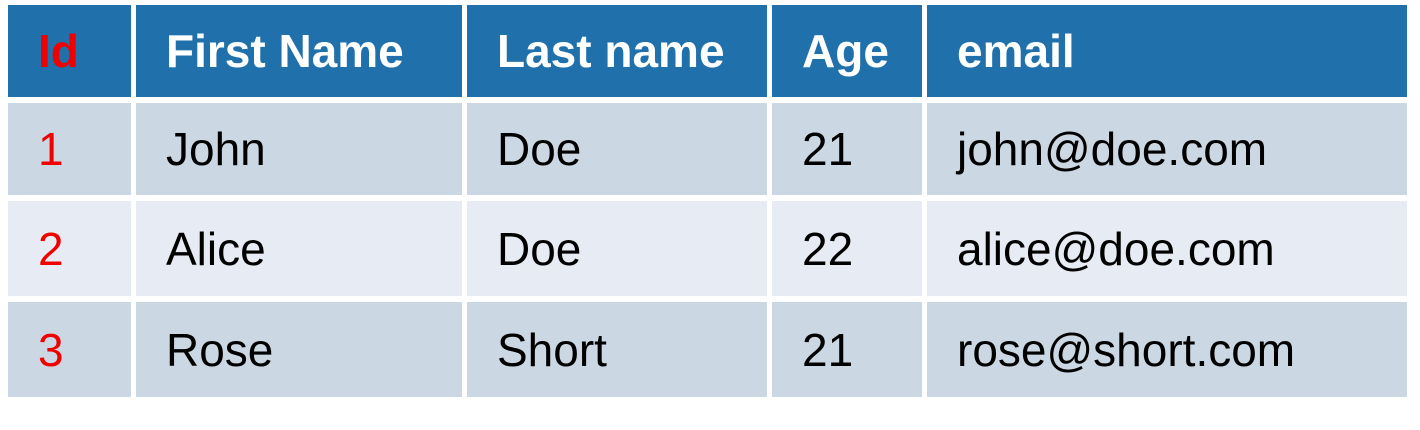  What do you see at coordinates (299, 248) in the screenshot?
I see `cell-first-name: Alice` at bounding box center [299, 248].